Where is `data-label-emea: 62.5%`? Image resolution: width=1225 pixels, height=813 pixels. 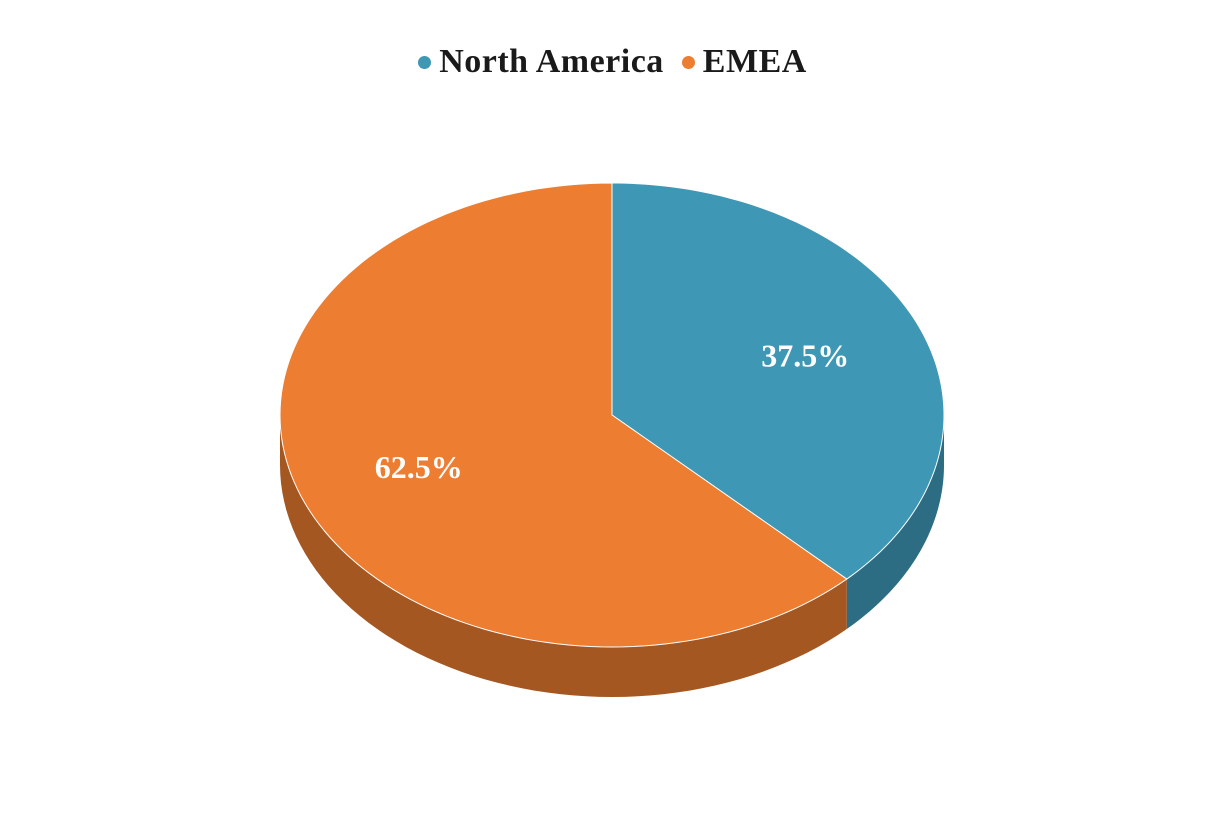
data-label-emea: 62.5% is located at coordinates (419, 467).